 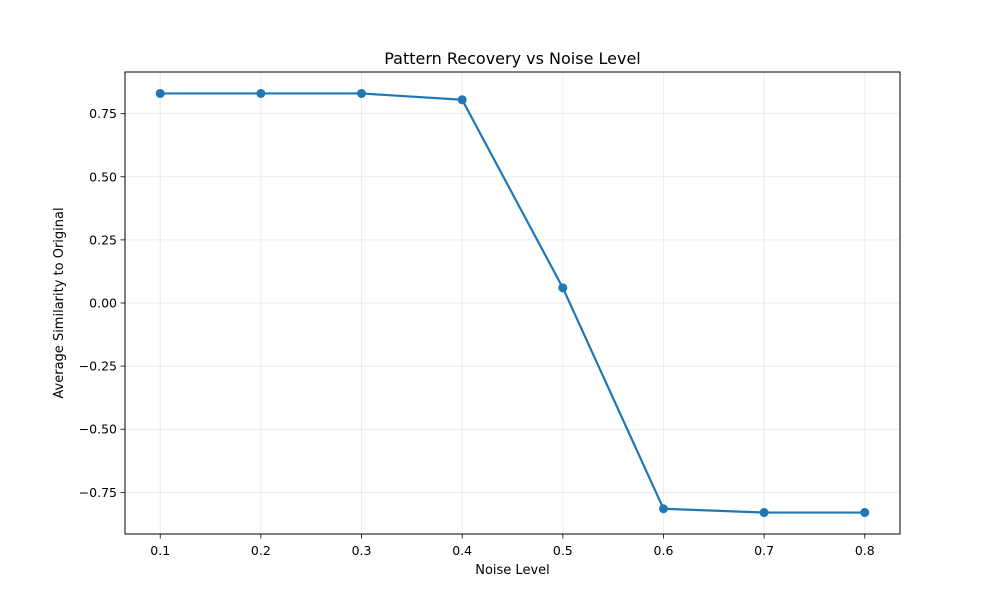 What do you see at coordinates (98, 366) in the screenshot?
I see `y-tick-label: −0.25` at bounding box center [98, 366].